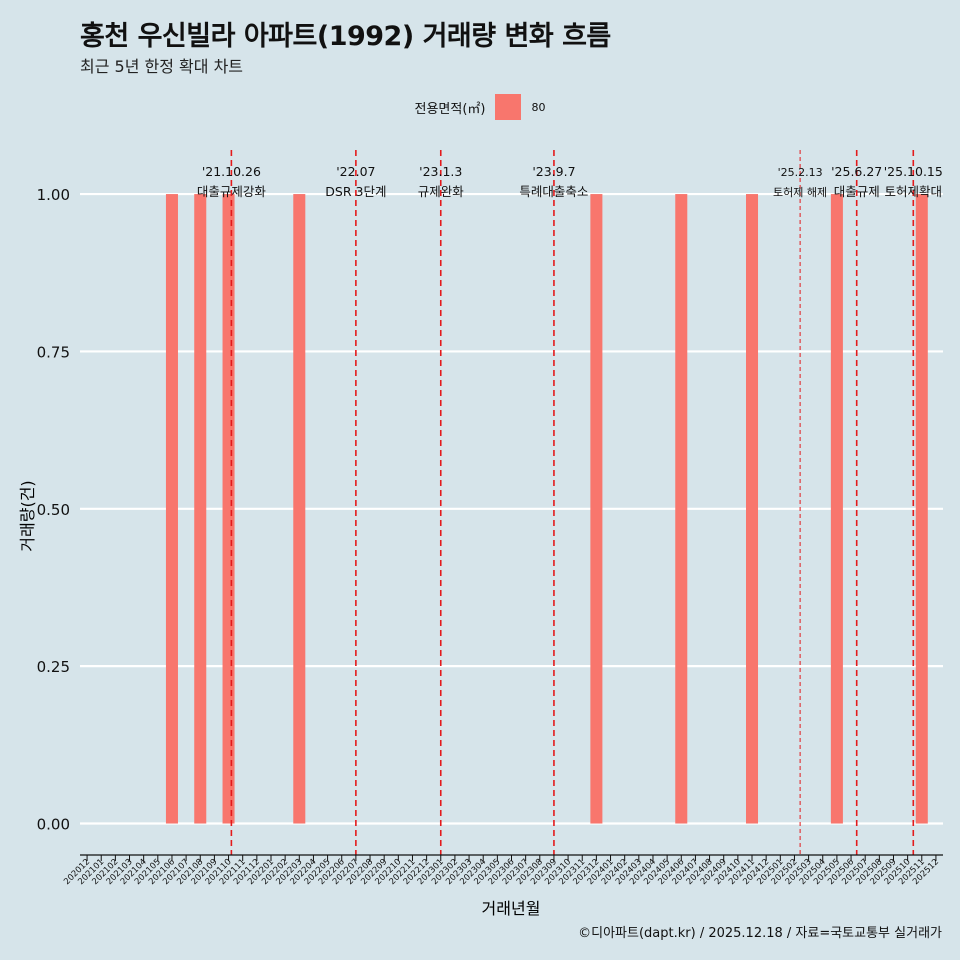 This screenshot has width=960, height=960. Describe the element at coordinates (355, 191) in the screenshot. I see `event-name-label: DSR 3단계` at that location.